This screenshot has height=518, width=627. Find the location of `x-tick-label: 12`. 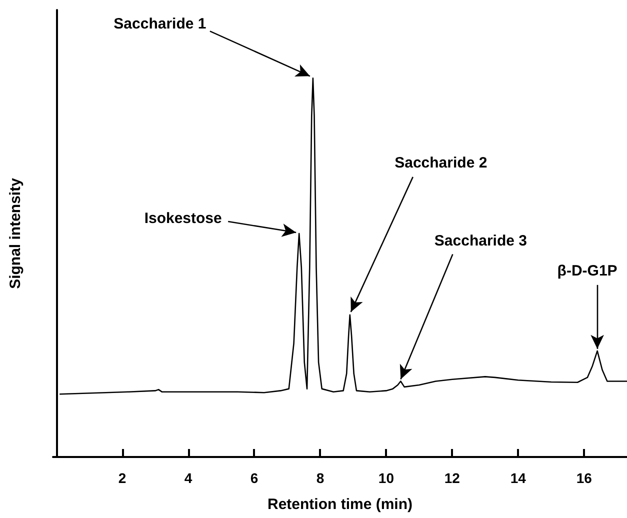

x-tick-label: 12 is located at coordinates (452, 478).